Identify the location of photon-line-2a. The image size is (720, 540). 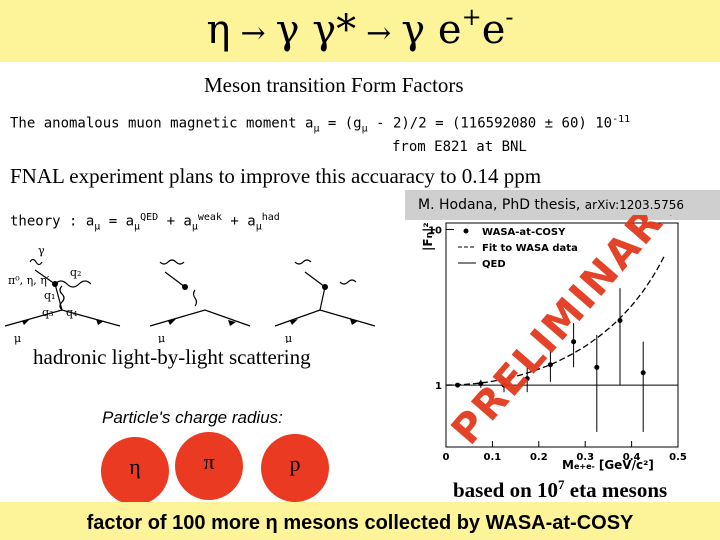
(172, 262).